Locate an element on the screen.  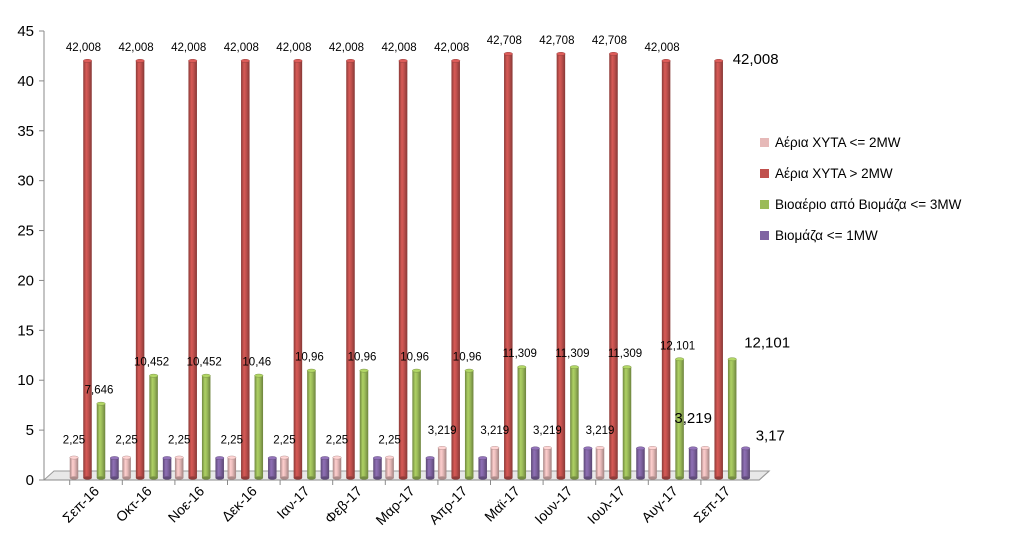
y-tick-label: 0 is located at coordinates (30, 480).